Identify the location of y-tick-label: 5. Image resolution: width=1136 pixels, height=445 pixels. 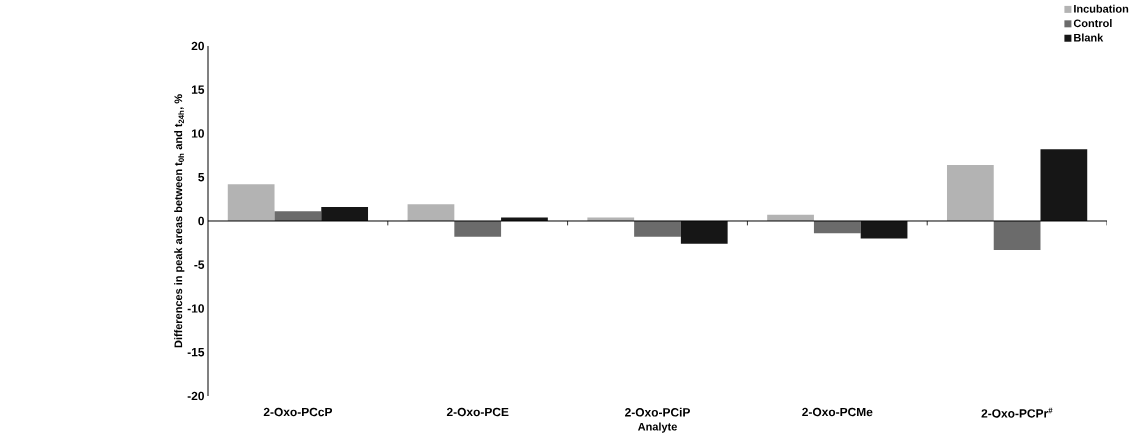
(201, 177).